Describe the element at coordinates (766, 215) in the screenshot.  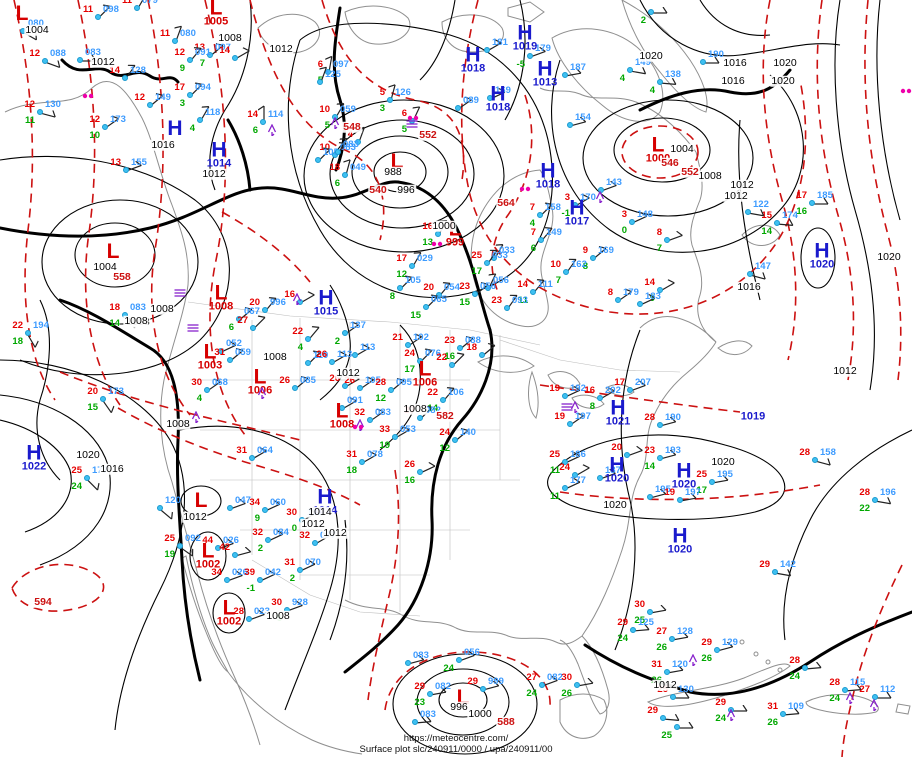
I see `station-t: 15` at that location.